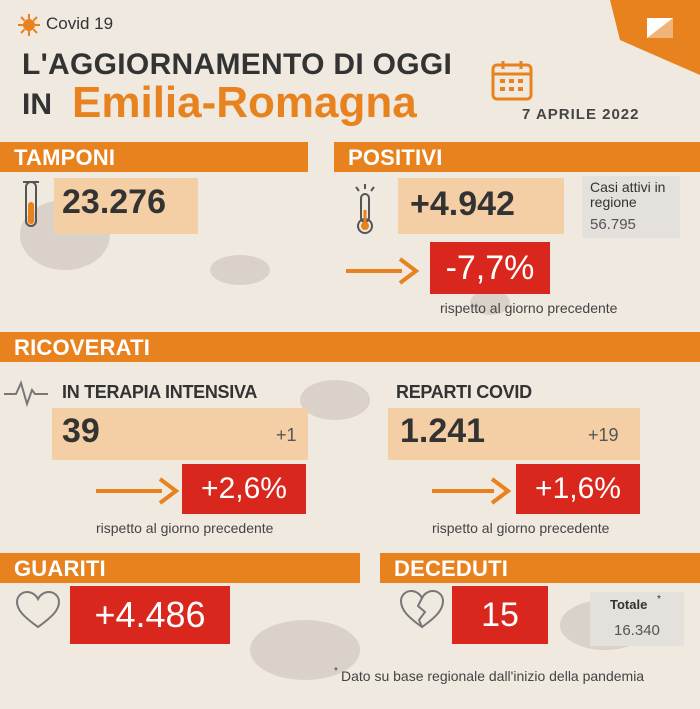  What do you see at coordinates (114, 202) in the screenshot?
I see `tamponi-value: 23.276` at bounding box center [114, 202].